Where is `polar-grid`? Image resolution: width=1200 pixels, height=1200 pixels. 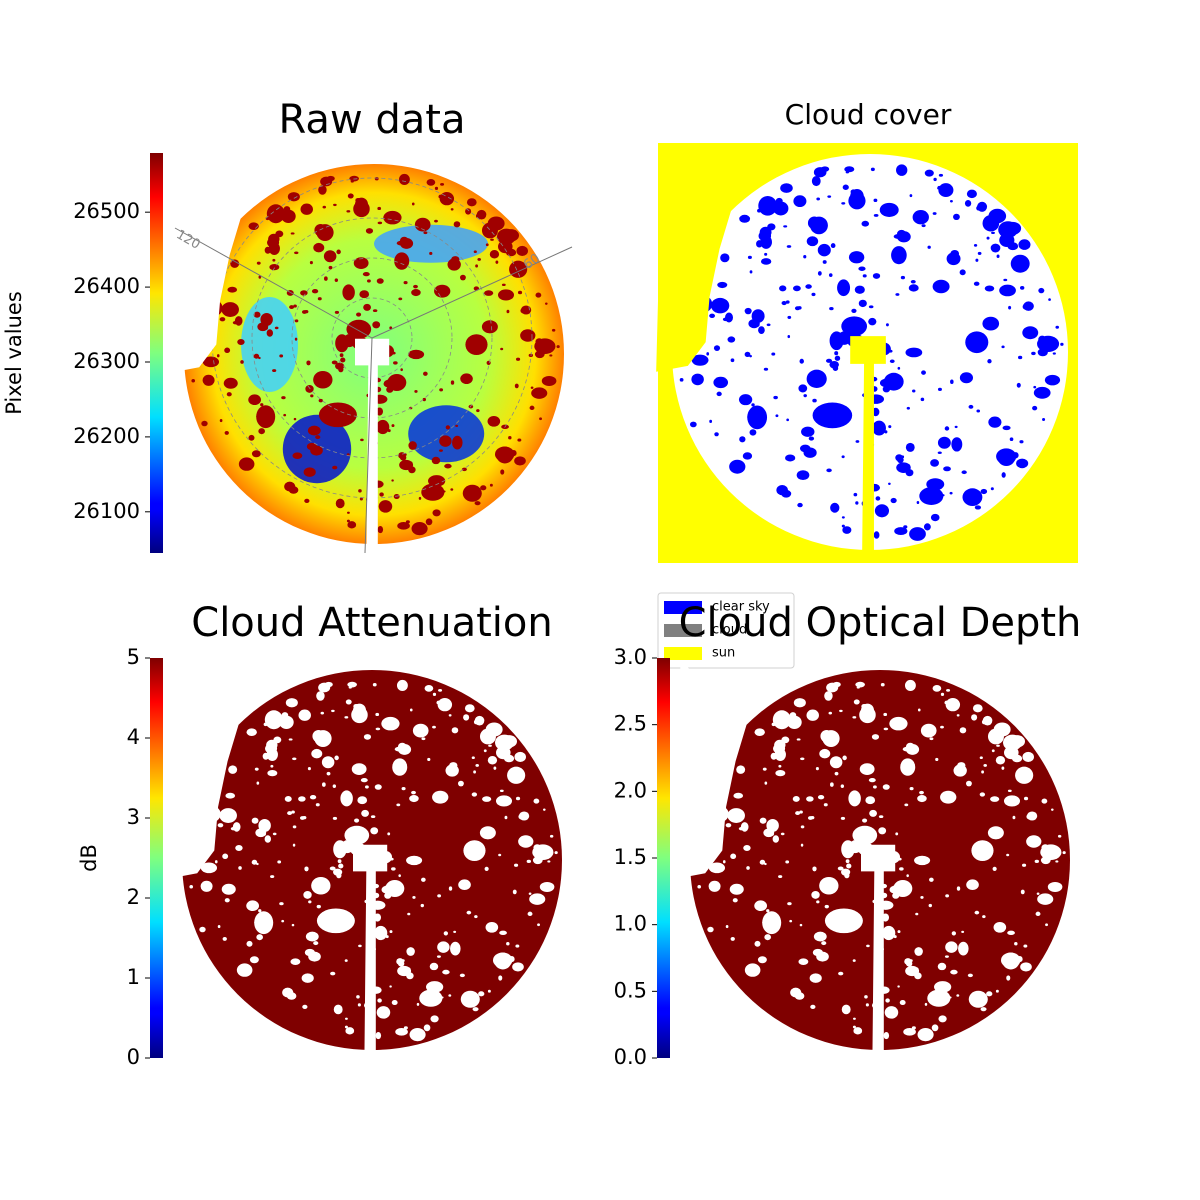
polar-grid is located at coordinates (372, 338).